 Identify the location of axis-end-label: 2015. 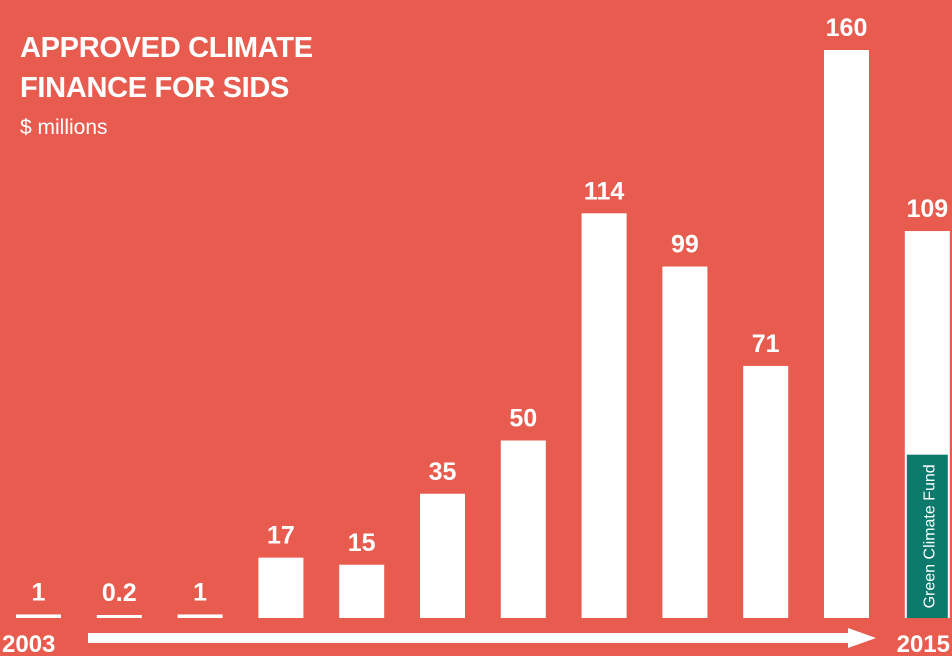
(923, 643).